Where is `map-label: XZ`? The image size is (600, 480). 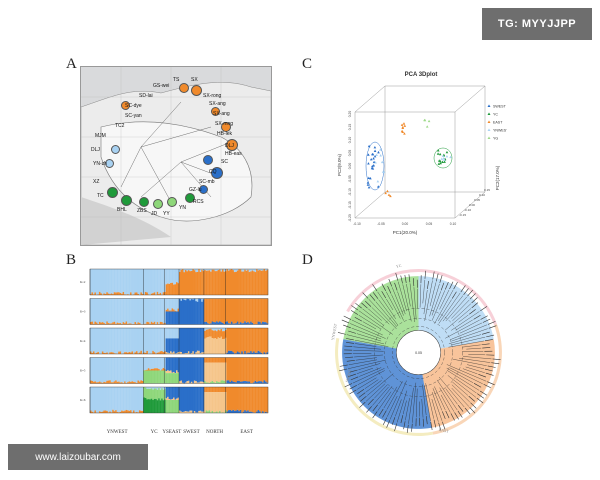
map-label: XZ is located at coordinates (96, 182).